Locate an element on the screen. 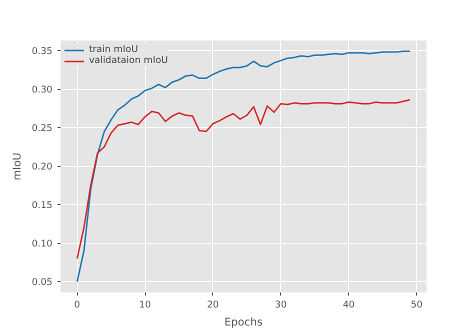  y-tick-label: 0.05 is located at coordinates (42, 282).